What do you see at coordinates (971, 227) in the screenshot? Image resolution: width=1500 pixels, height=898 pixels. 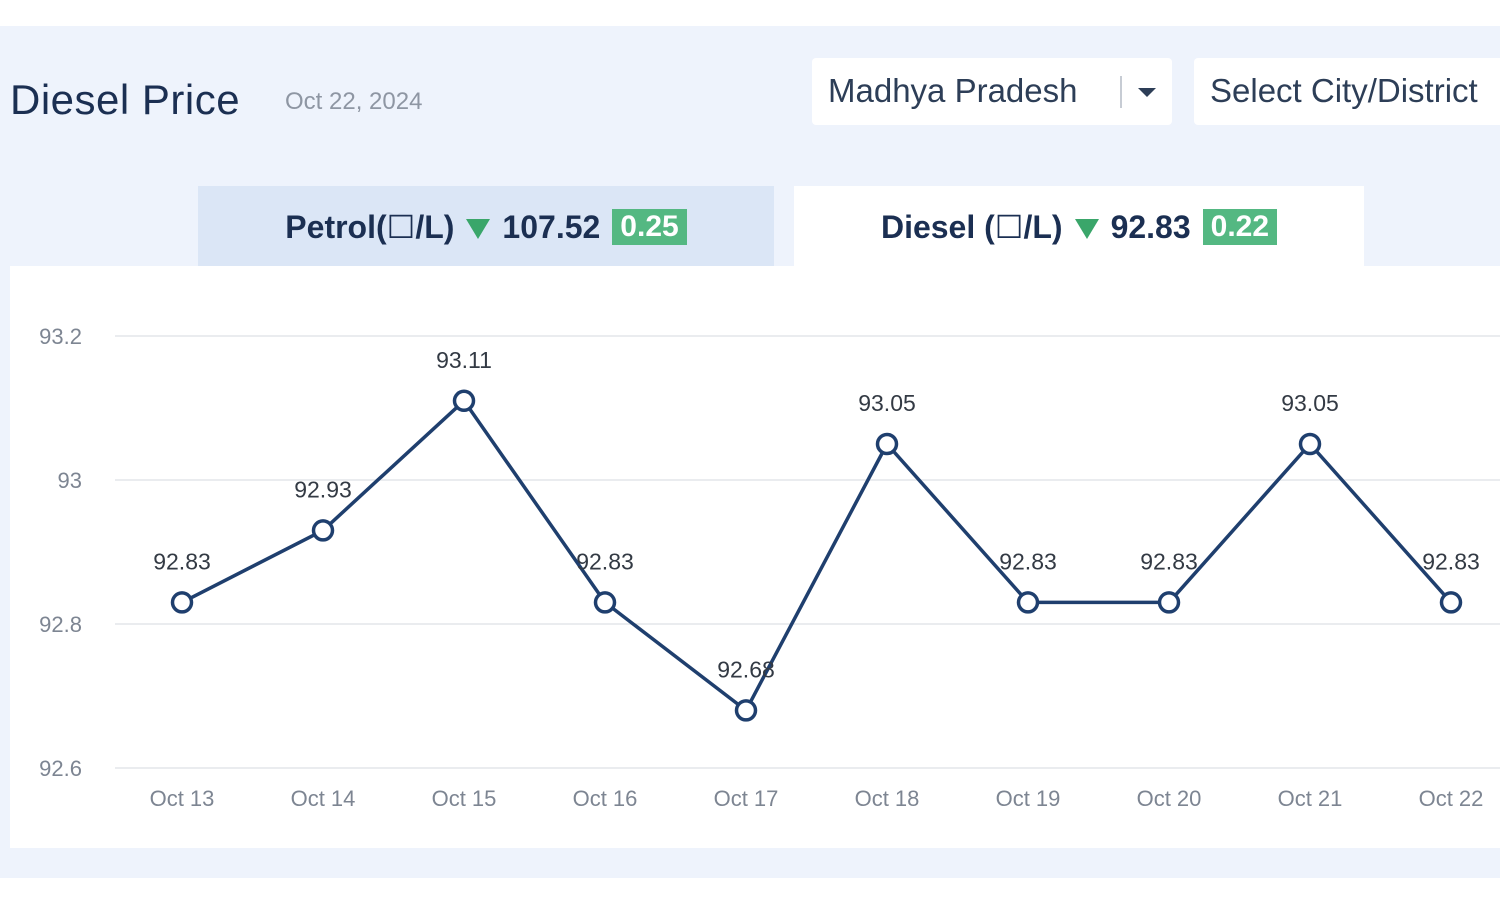 I see `tab-diesel-label: Diesel (☐/L)` at bounding box center [971, 227].